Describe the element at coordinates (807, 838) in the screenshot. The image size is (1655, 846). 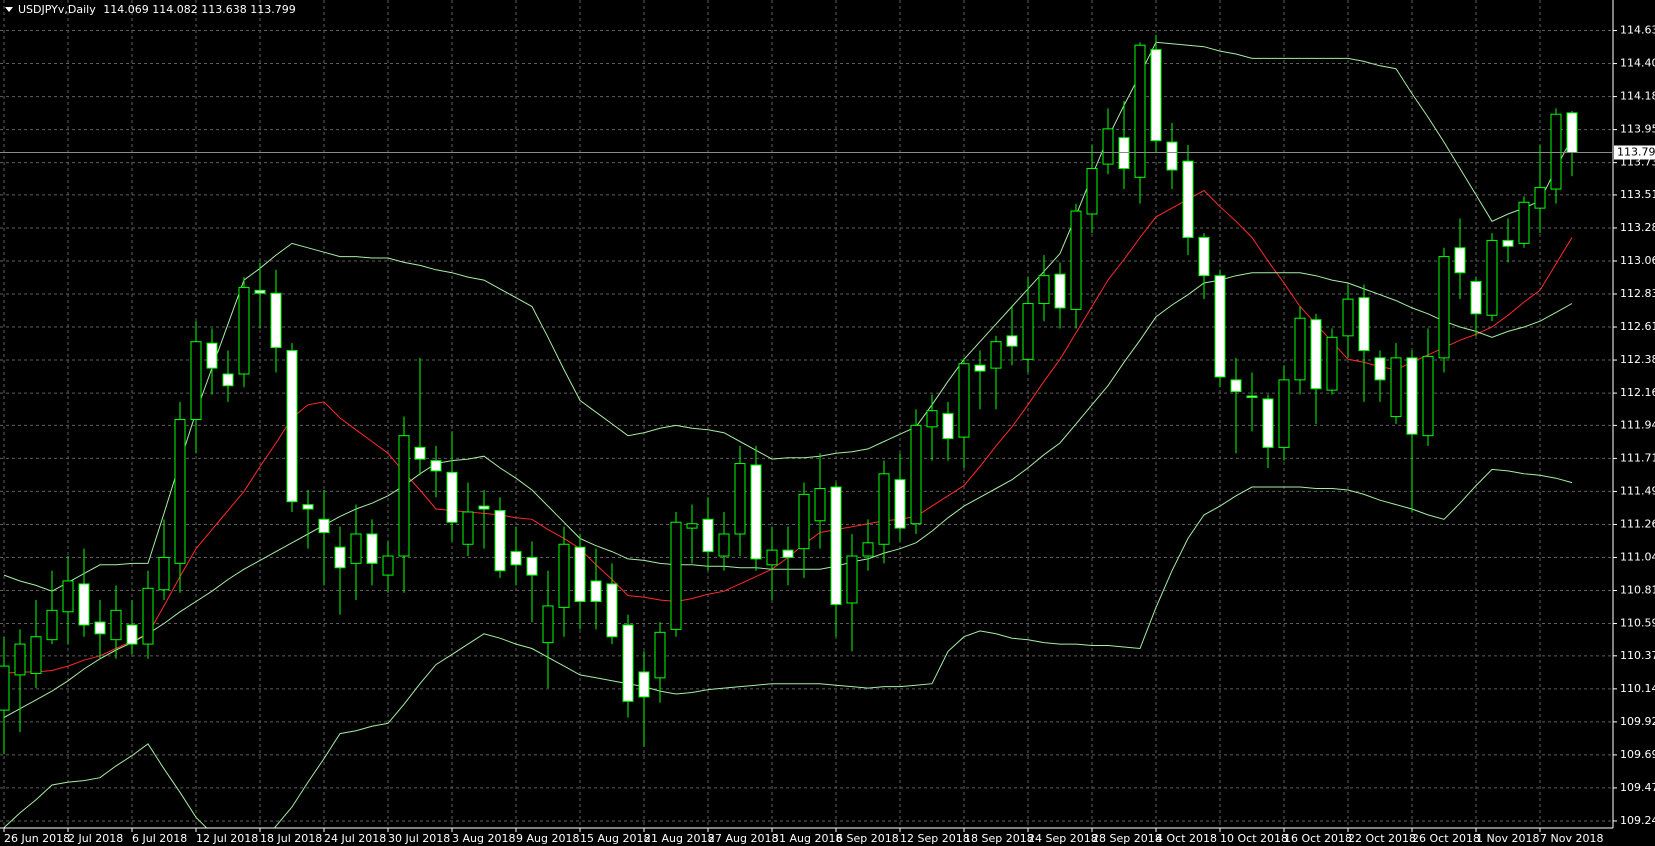
I see `x-tick-label: 31 Aug 2018` at that location.